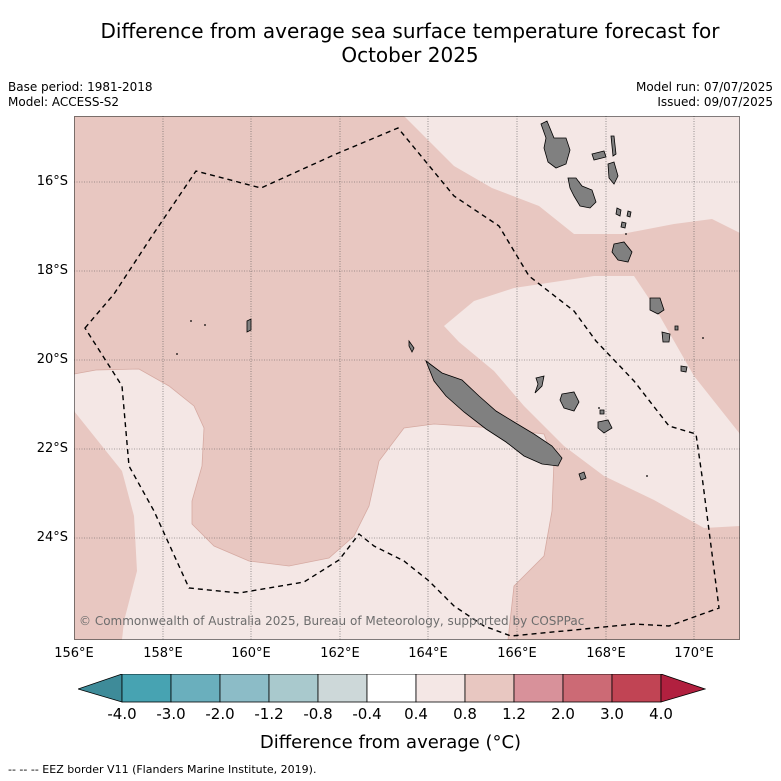  What do you see at coordinates (613, 146) in the screenshot?
I see `maewo` at bounding box center [613, 146].